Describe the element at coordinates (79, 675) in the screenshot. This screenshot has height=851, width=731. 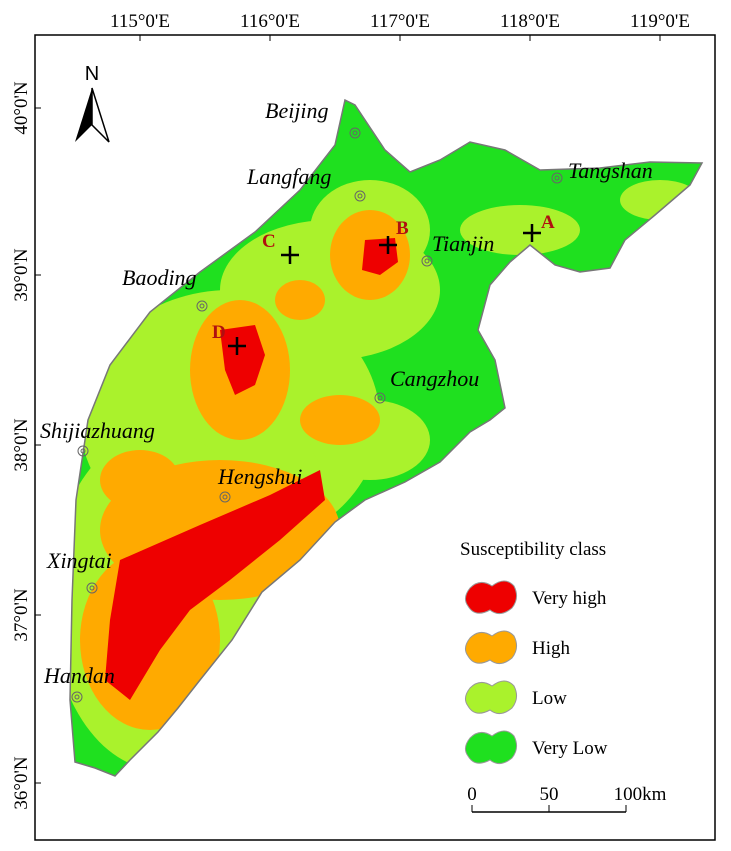
I see `city-label: Handan` at that location.